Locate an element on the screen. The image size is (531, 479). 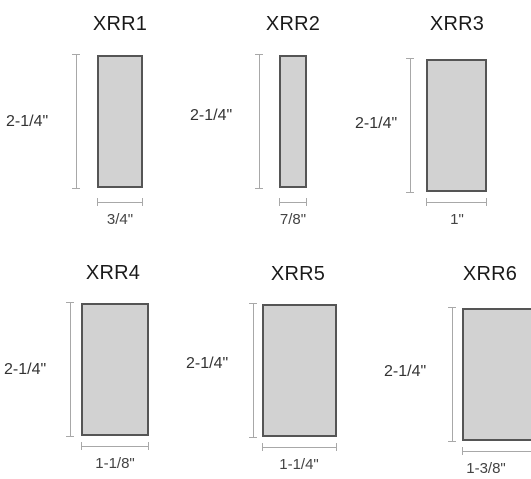
item-title: XRR6 is located at coordinates (490, 274).